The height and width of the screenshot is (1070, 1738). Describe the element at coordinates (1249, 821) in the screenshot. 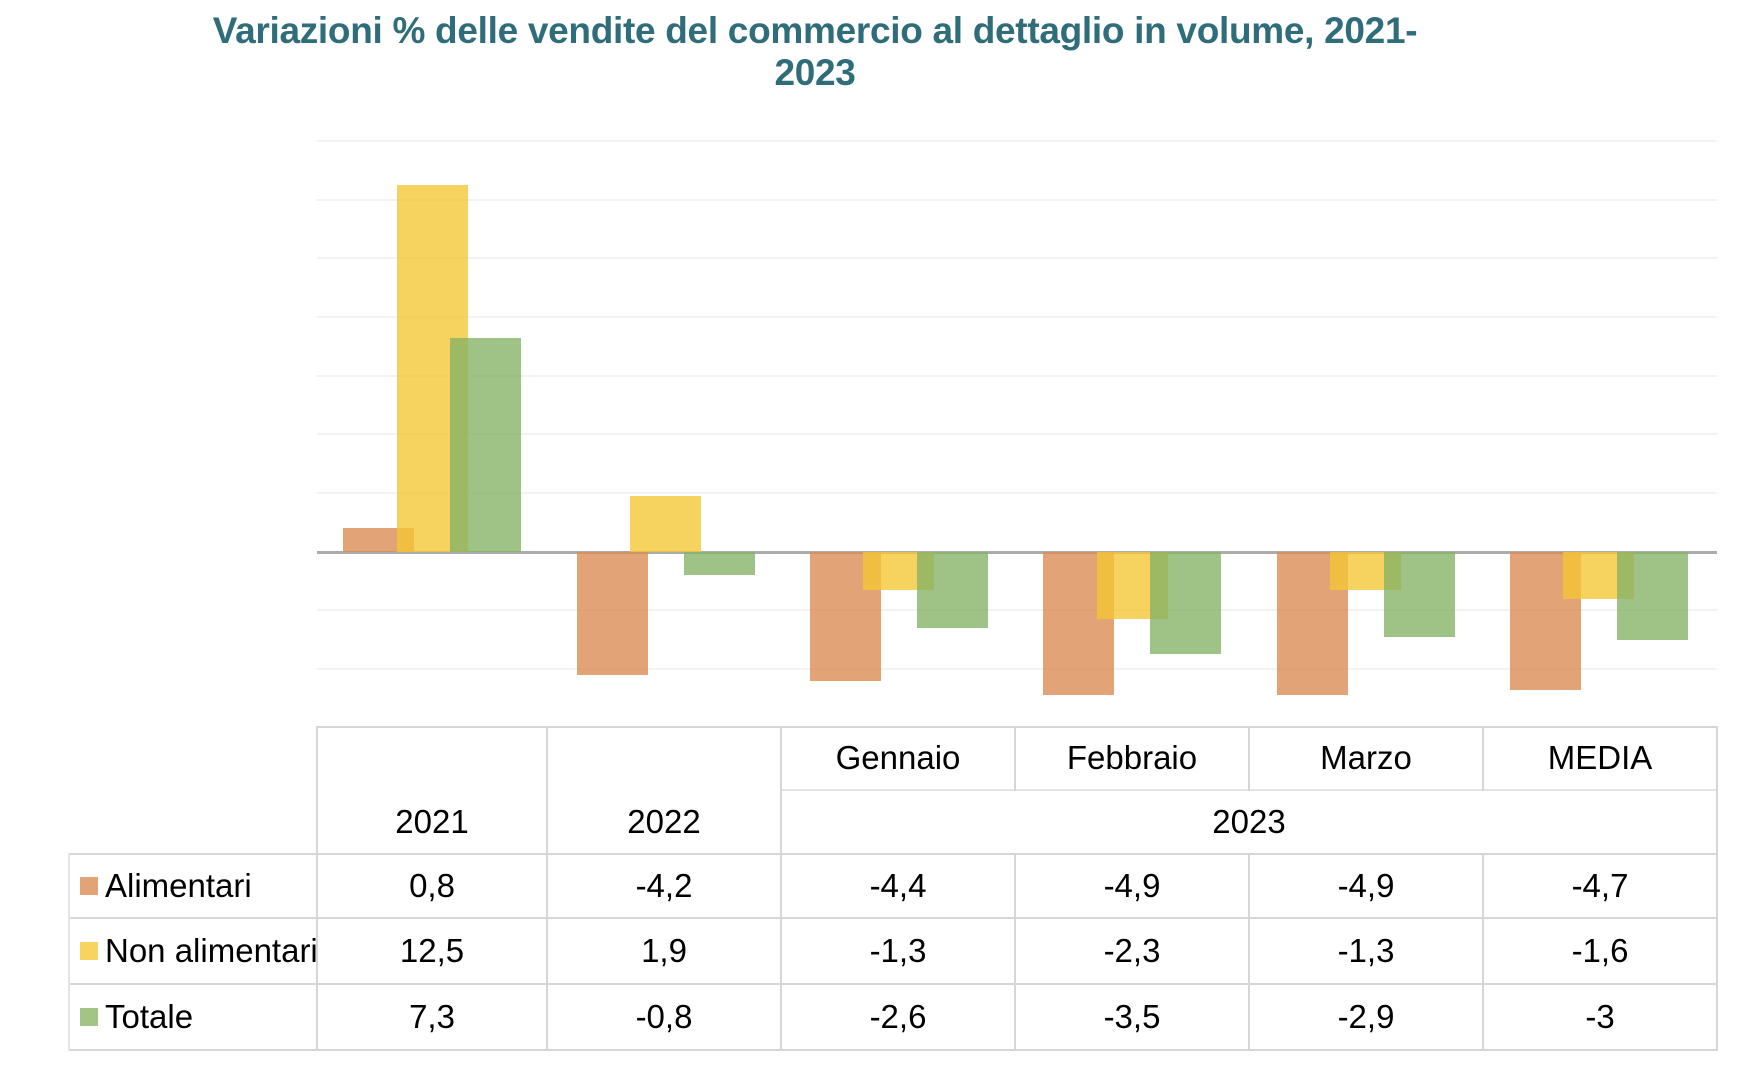

I see `table-header-2023: 2023` at that location.